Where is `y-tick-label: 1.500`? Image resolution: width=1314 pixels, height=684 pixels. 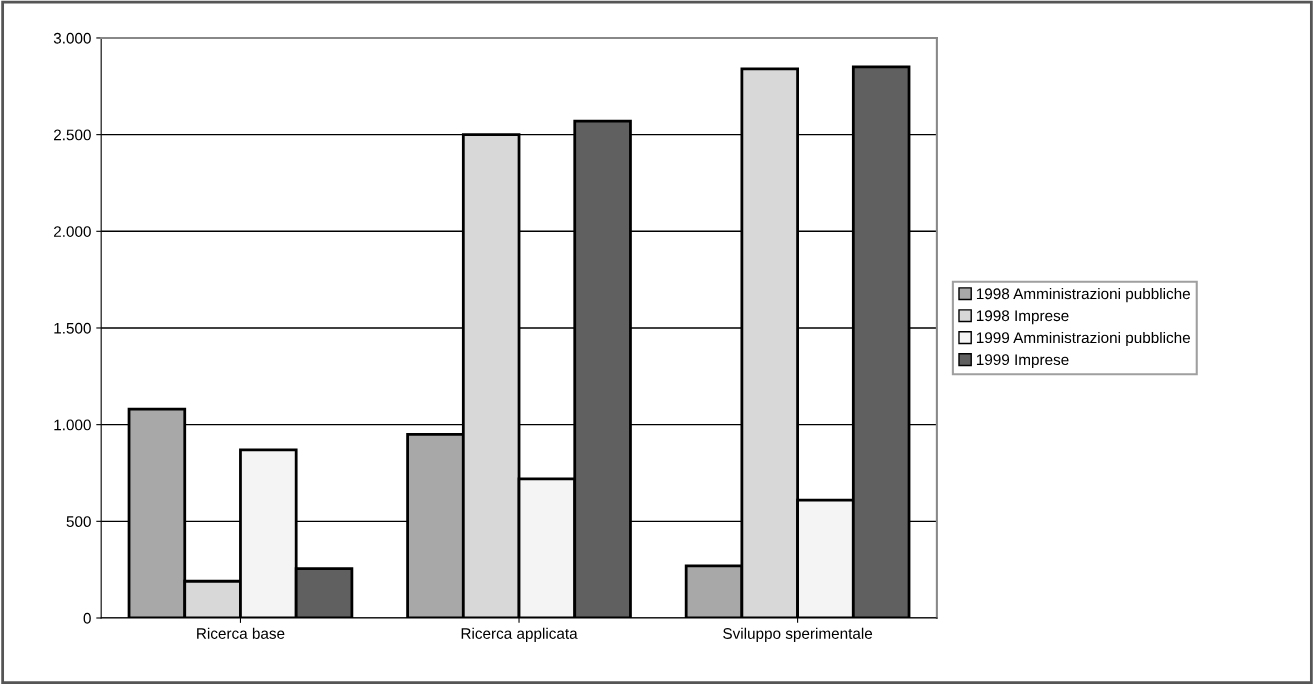 y-tick-label: 1.500 is located at coordinates (72, 328).